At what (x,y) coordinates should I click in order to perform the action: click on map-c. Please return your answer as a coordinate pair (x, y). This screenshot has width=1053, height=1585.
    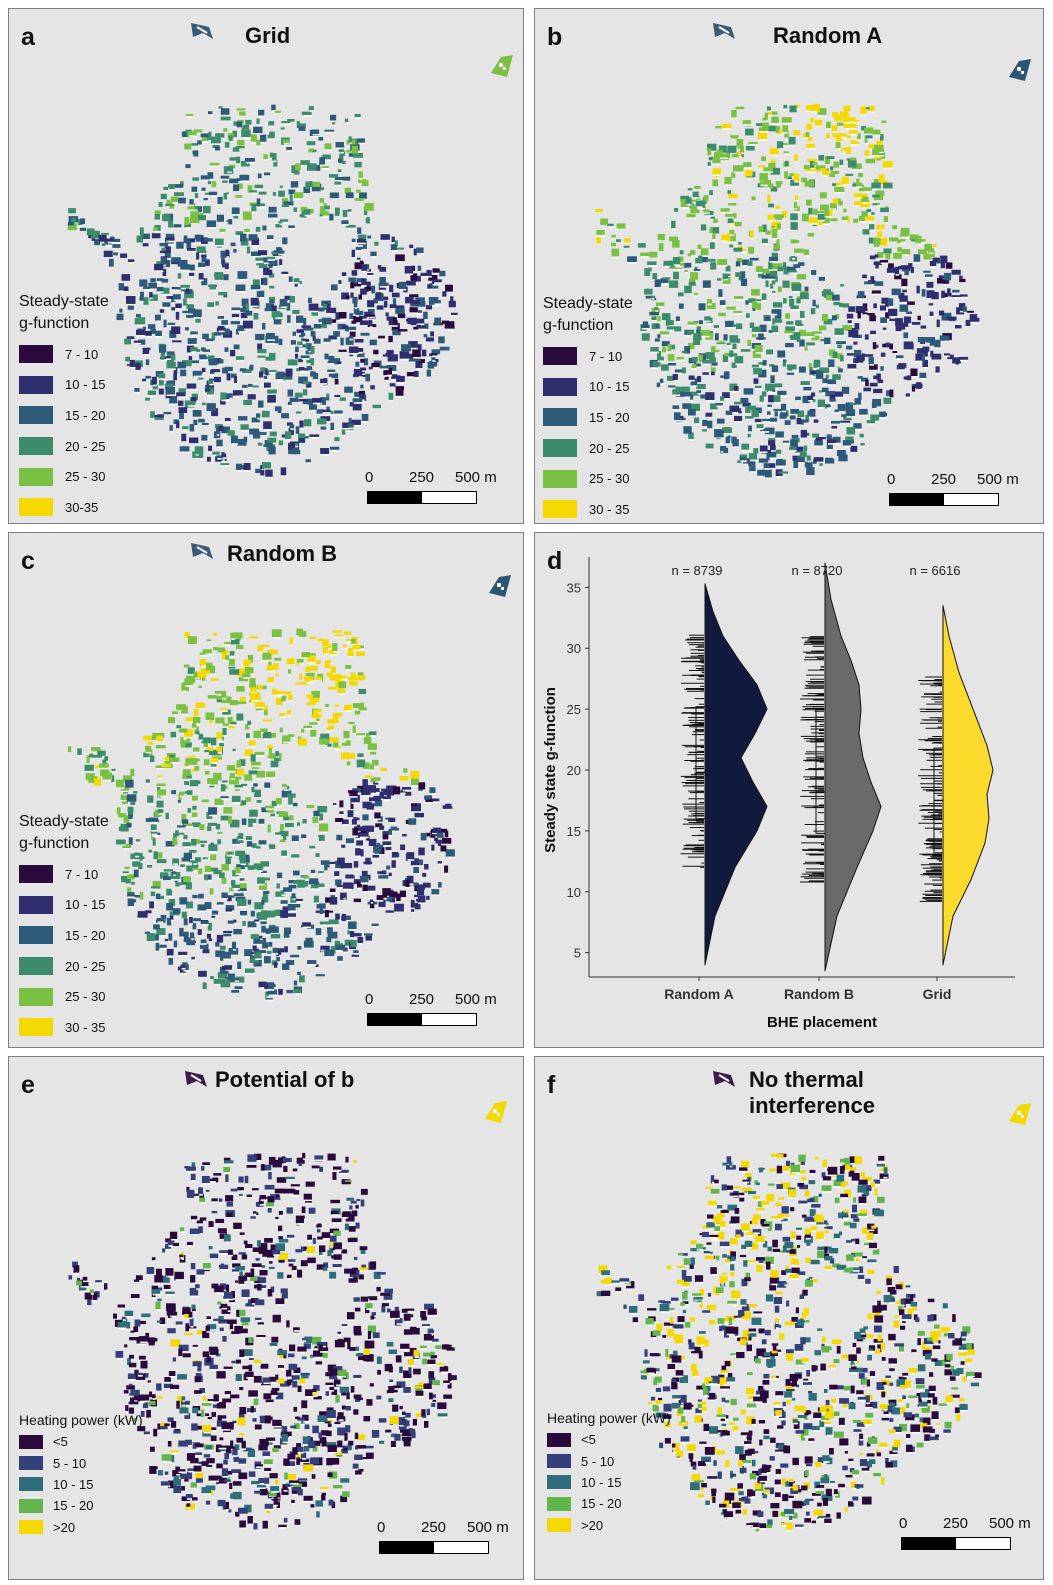
    Looking at the image, I should click on (261, 814).